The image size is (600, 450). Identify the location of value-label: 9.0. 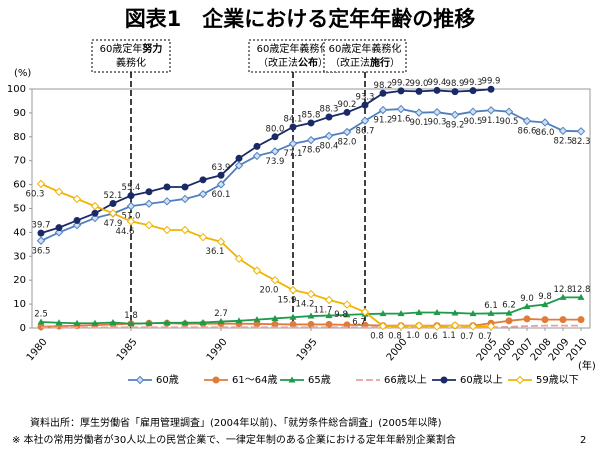
(527, 299).